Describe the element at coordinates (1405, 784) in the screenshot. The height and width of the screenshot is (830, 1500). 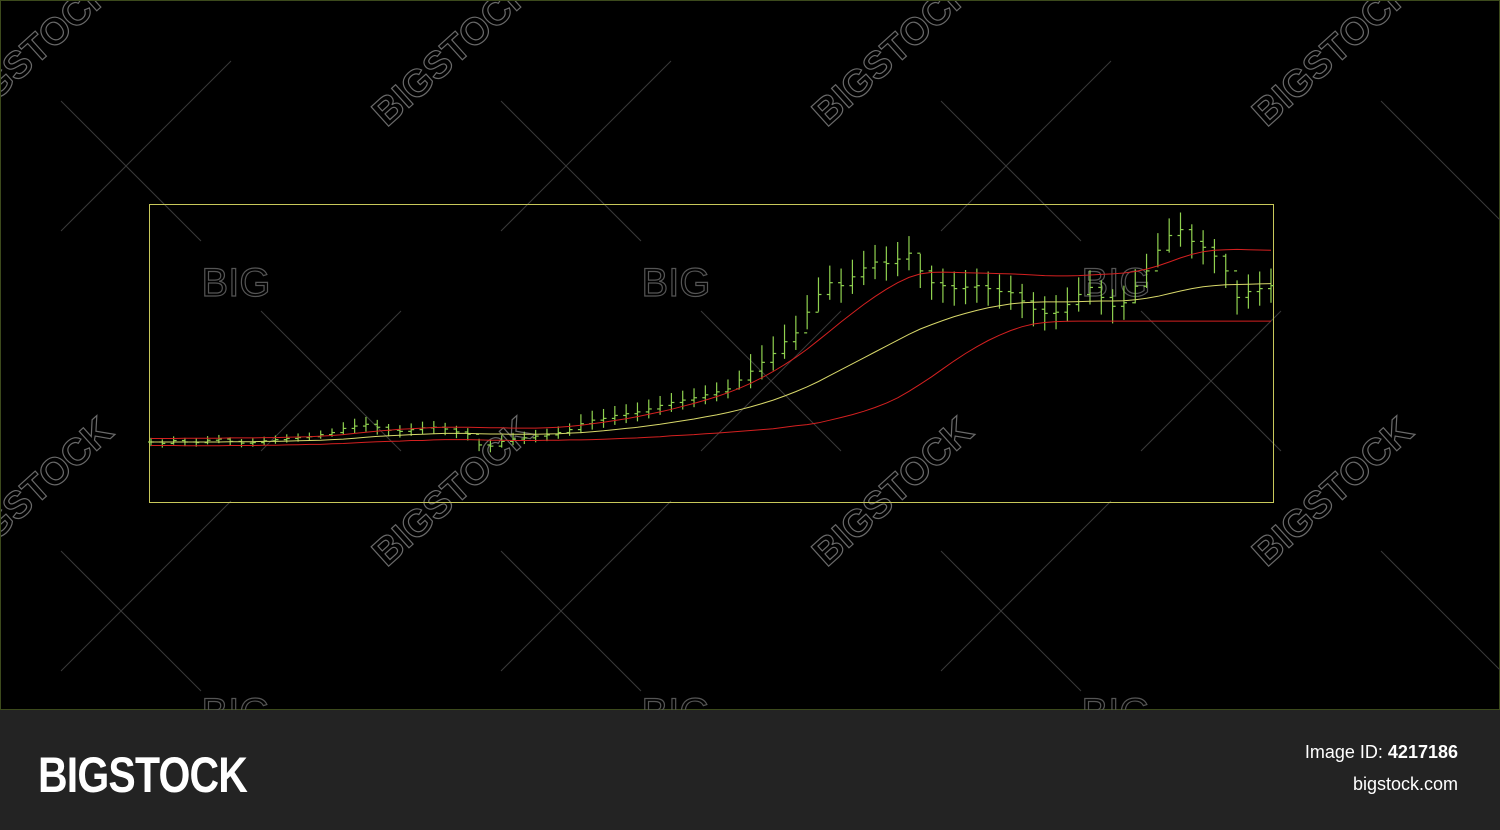
I see `site-link: bigstock.com` at that location.